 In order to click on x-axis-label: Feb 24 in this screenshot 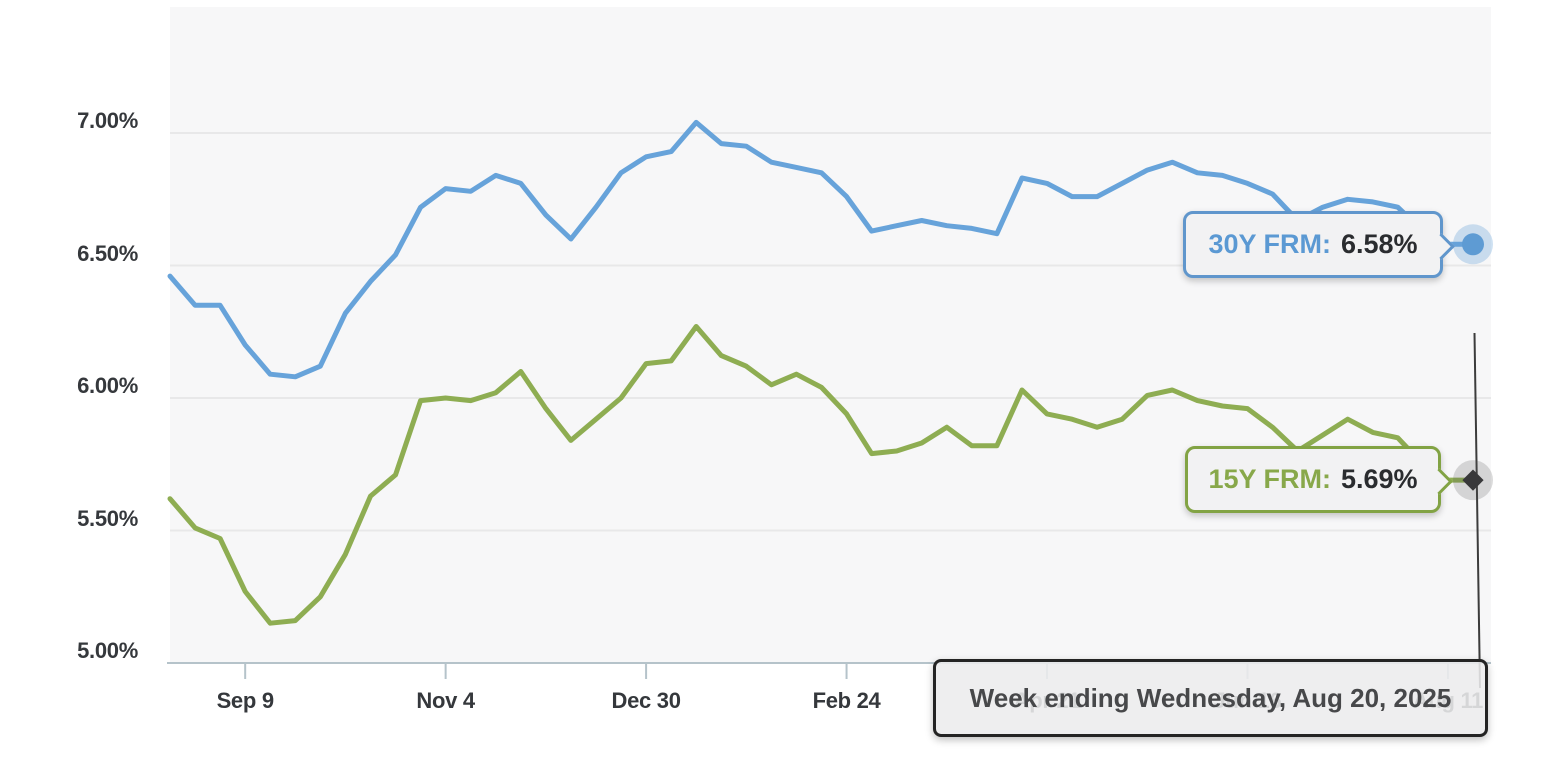, I will do `click(846, 700)`.